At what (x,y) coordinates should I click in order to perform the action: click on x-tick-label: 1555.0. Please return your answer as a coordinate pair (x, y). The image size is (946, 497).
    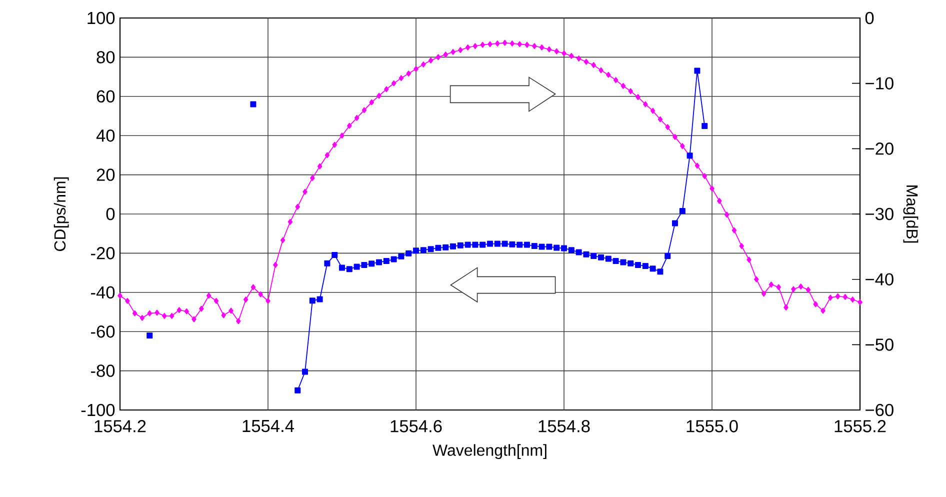
    Looking at the image, I should click on (712, 426).